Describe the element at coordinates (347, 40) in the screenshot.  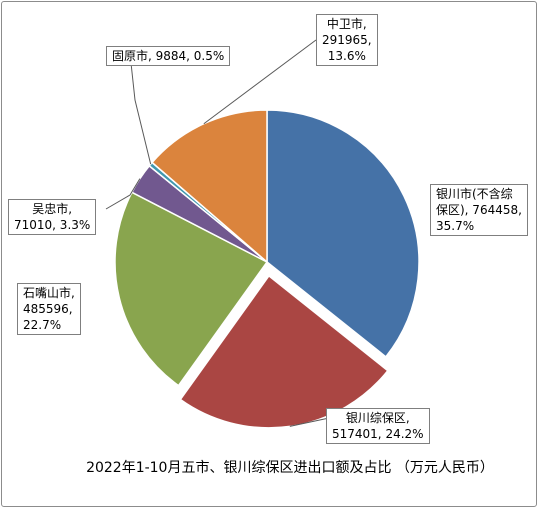
I see `label-zhongwei: 中卫市, 291965, 13.6%` at that location.